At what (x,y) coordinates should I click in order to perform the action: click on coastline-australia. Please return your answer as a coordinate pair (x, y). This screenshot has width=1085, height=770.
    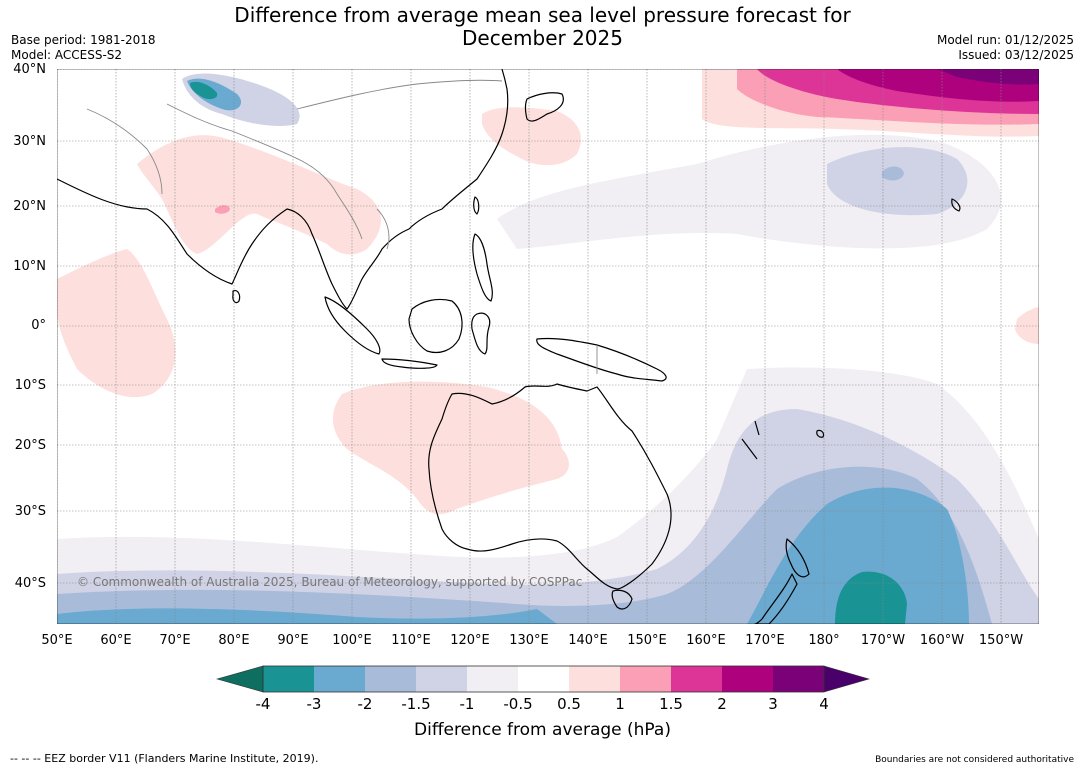
    Looking at the image, I should click on (550, 486).